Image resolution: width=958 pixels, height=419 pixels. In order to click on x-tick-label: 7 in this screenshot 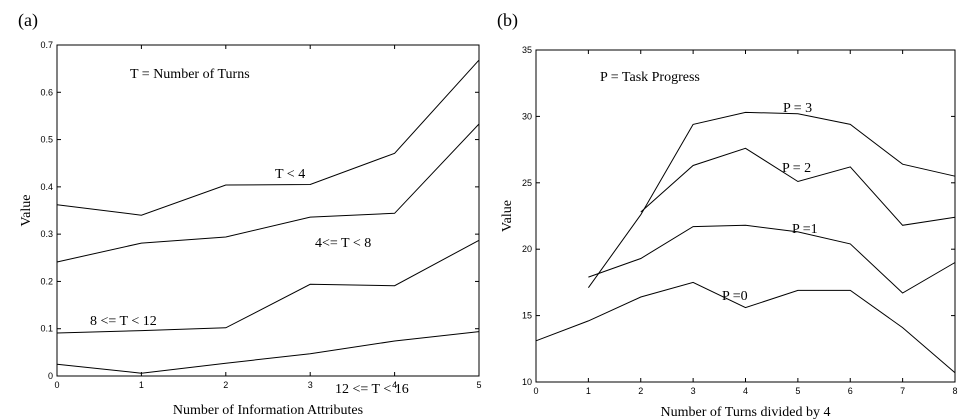, I will do `click(902, 391)`.